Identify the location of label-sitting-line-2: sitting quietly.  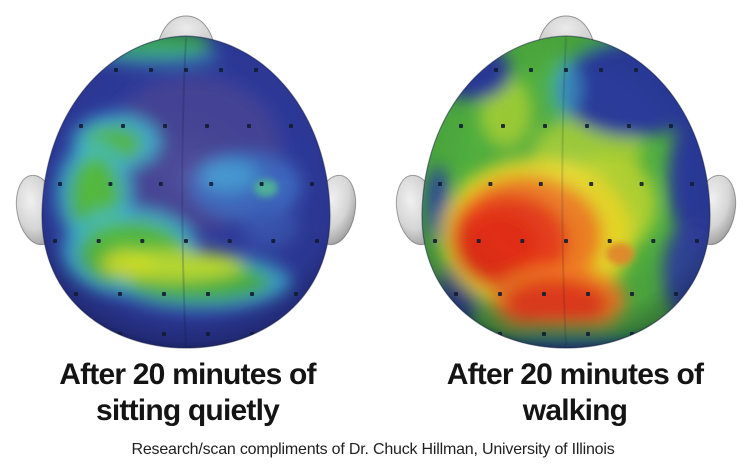
(187, 410).